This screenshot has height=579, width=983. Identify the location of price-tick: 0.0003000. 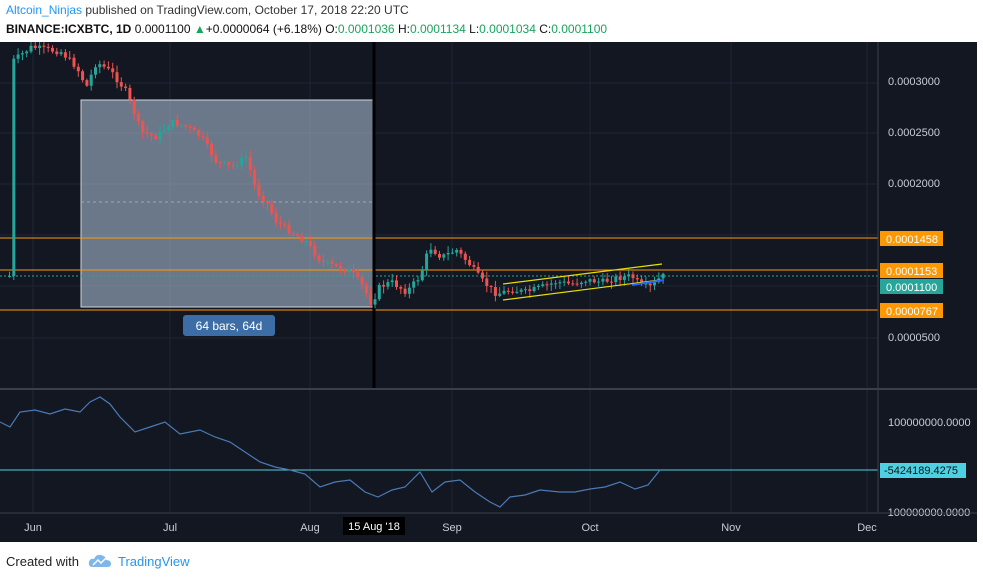
(914, 82).